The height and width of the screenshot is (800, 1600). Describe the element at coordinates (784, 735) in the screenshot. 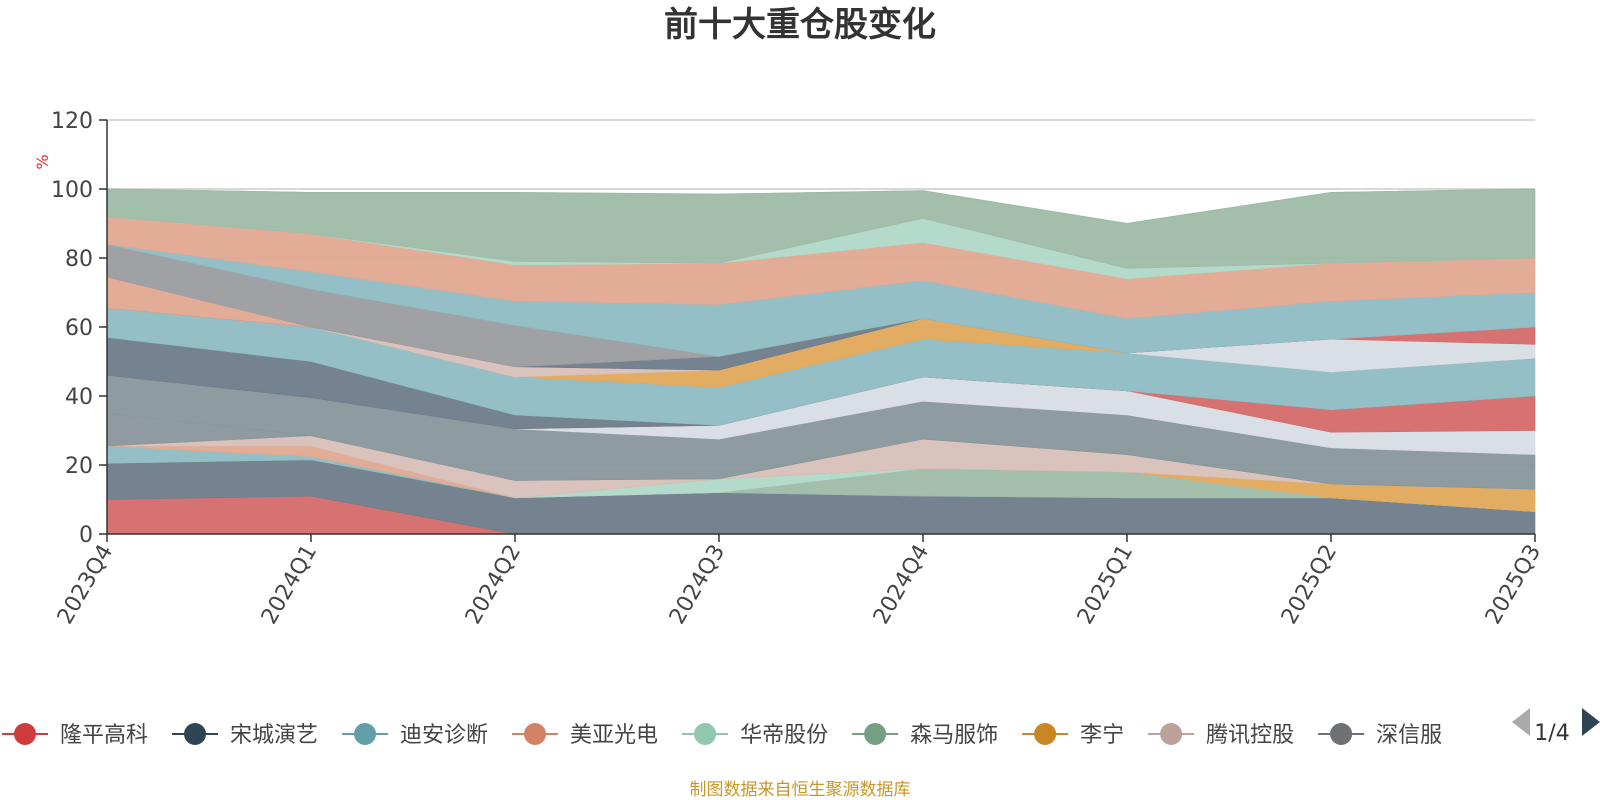

I see `legend-label: 华帝股份` at that location.